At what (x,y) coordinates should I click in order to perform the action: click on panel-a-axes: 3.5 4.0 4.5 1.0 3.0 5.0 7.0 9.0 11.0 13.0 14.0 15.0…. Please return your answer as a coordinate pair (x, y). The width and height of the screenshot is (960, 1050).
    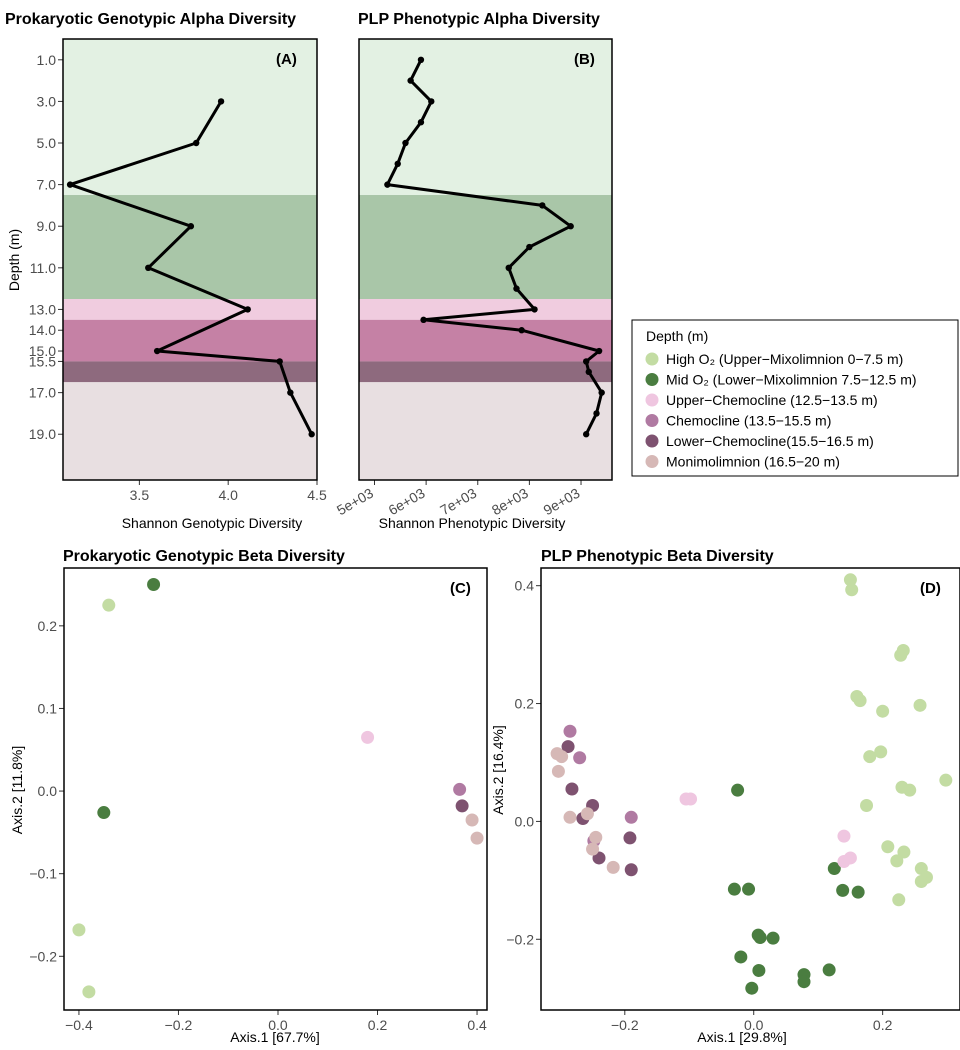
    Looking at the image, I should click on (178, 277).